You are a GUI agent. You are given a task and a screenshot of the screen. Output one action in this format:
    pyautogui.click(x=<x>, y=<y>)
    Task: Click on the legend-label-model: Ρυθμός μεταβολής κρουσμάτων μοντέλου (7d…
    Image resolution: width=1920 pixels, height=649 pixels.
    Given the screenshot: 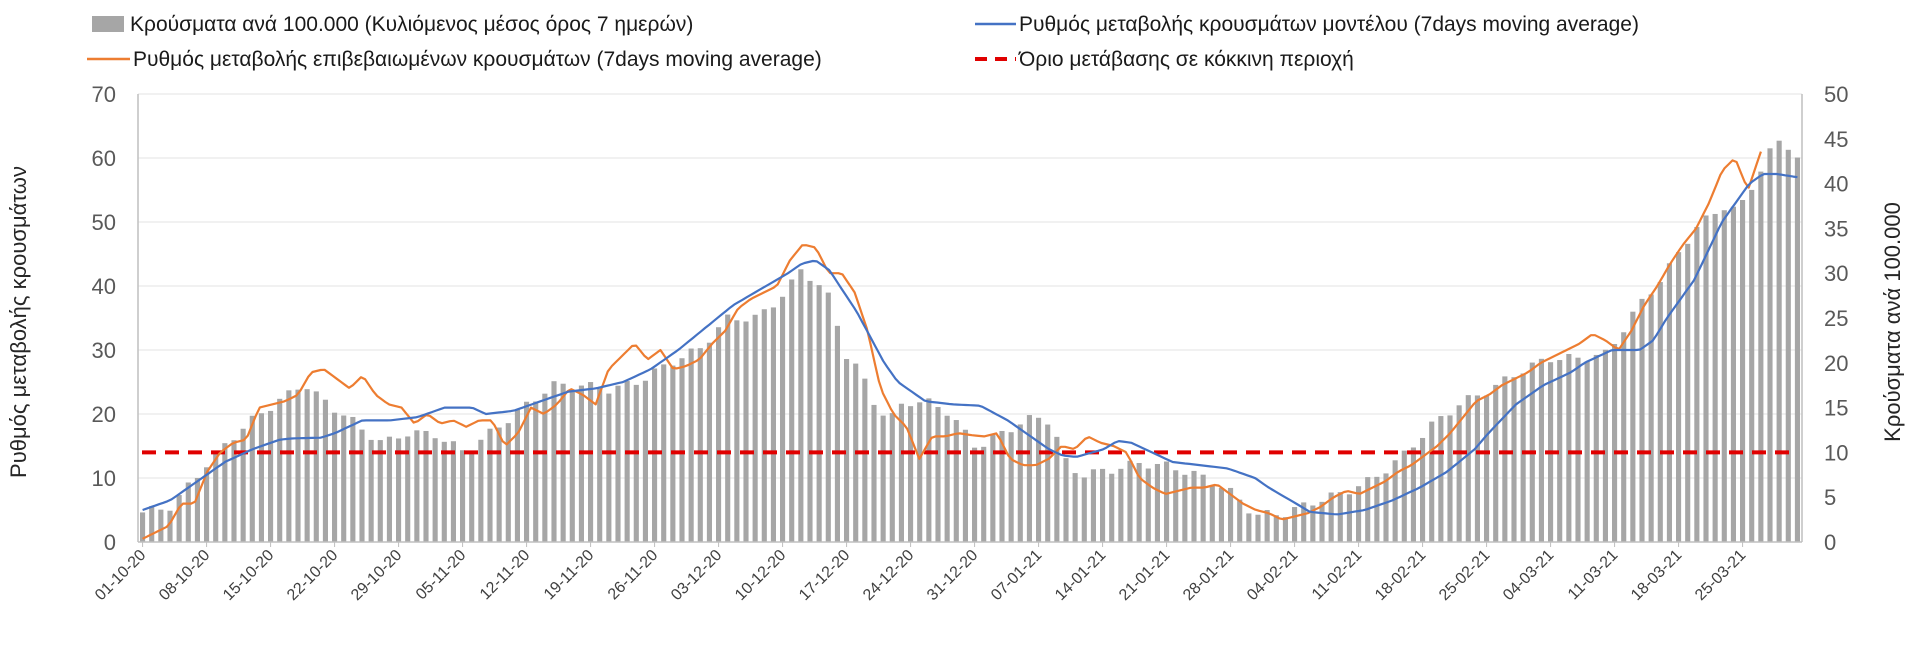 What is the action you would take?
    pyautogui.click(x=1329, y=24)
    